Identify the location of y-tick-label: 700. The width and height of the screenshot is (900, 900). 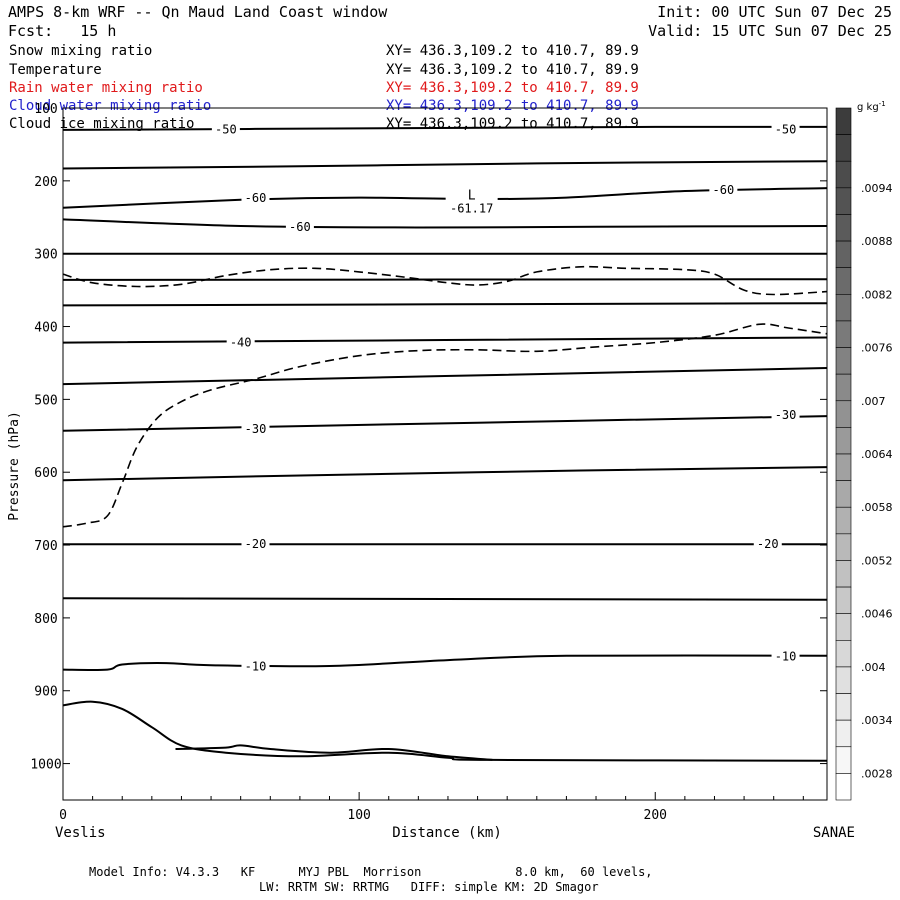
(45, 546).